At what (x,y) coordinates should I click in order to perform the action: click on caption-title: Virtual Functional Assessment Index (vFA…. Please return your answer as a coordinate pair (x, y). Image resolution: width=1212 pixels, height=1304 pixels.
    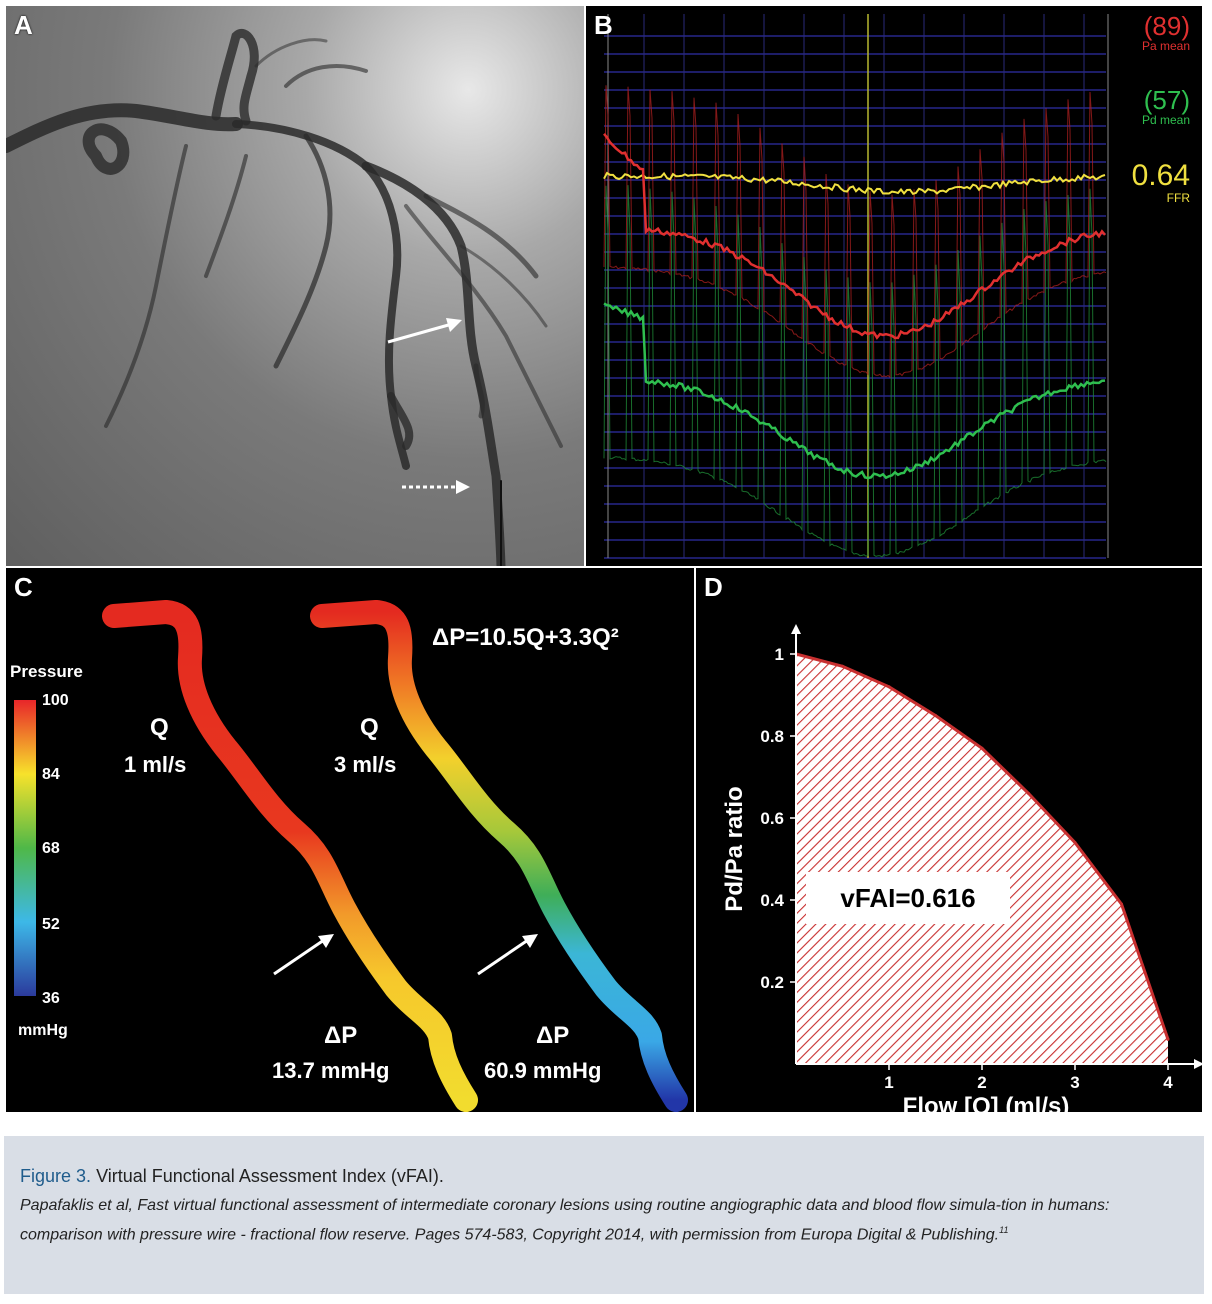
    Looking at the image, I should click on (270, 1176).